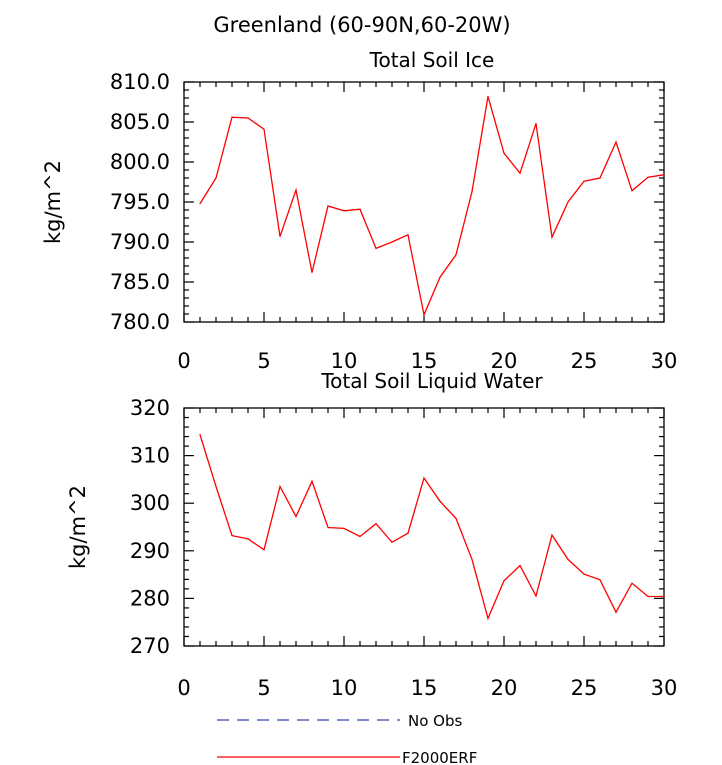  Describe the element at coordinates (361, 25) in the screenshot. I see `figure-title: Greenland (60-90N,60-20W)` at that location.